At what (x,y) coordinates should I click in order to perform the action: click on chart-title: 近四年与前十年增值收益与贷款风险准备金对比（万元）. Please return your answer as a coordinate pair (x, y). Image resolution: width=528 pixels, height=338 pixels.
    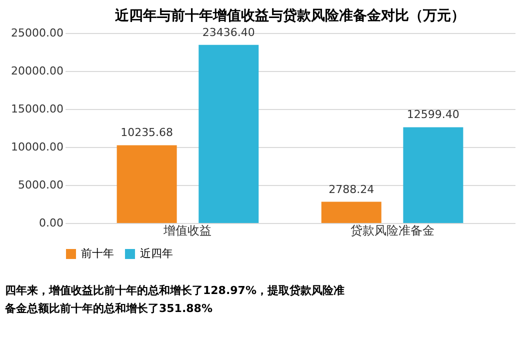
    Looking at the image, I should click on (289, 15).